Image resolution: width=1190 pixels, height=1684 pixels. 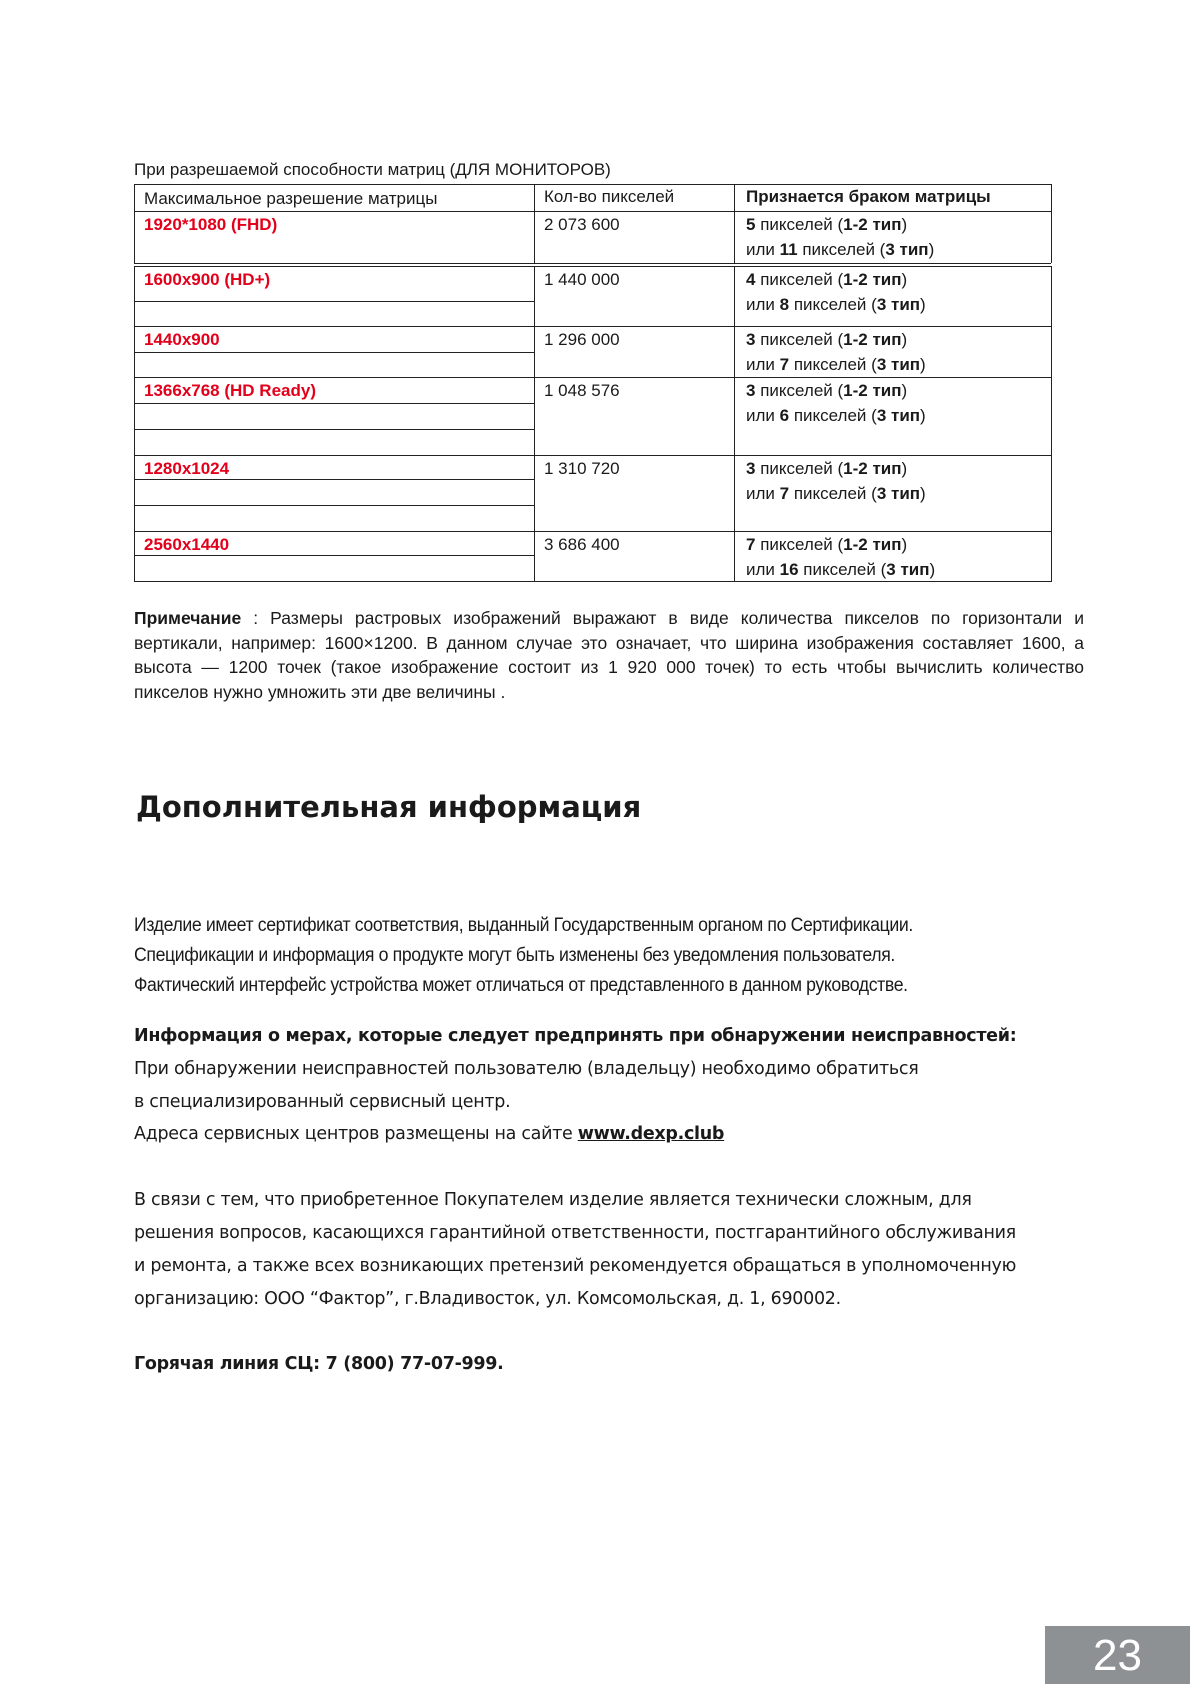 I want to click on pixels-cell: 2 073 600, so click(x=582, y=224).